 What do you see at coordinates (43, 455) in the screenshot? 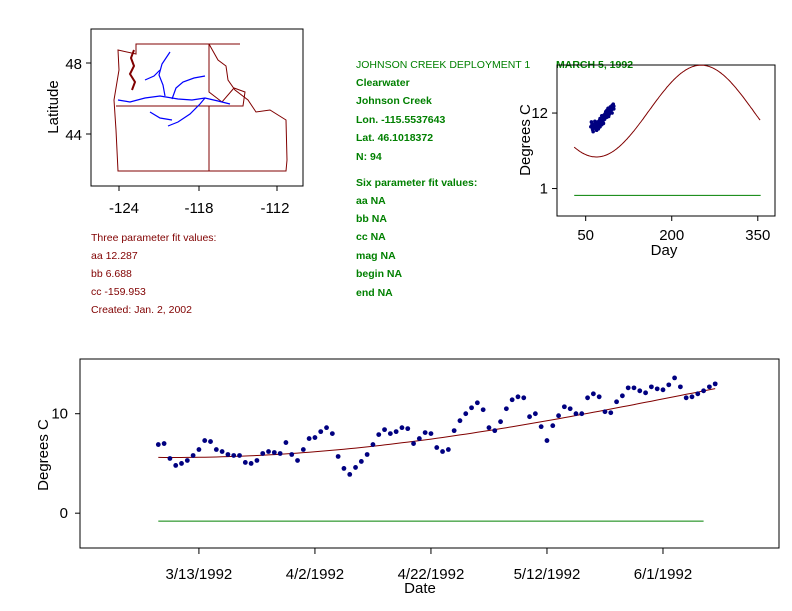
I see `date-chart-y-label: Degrees C` at bounding box center [43, 455].